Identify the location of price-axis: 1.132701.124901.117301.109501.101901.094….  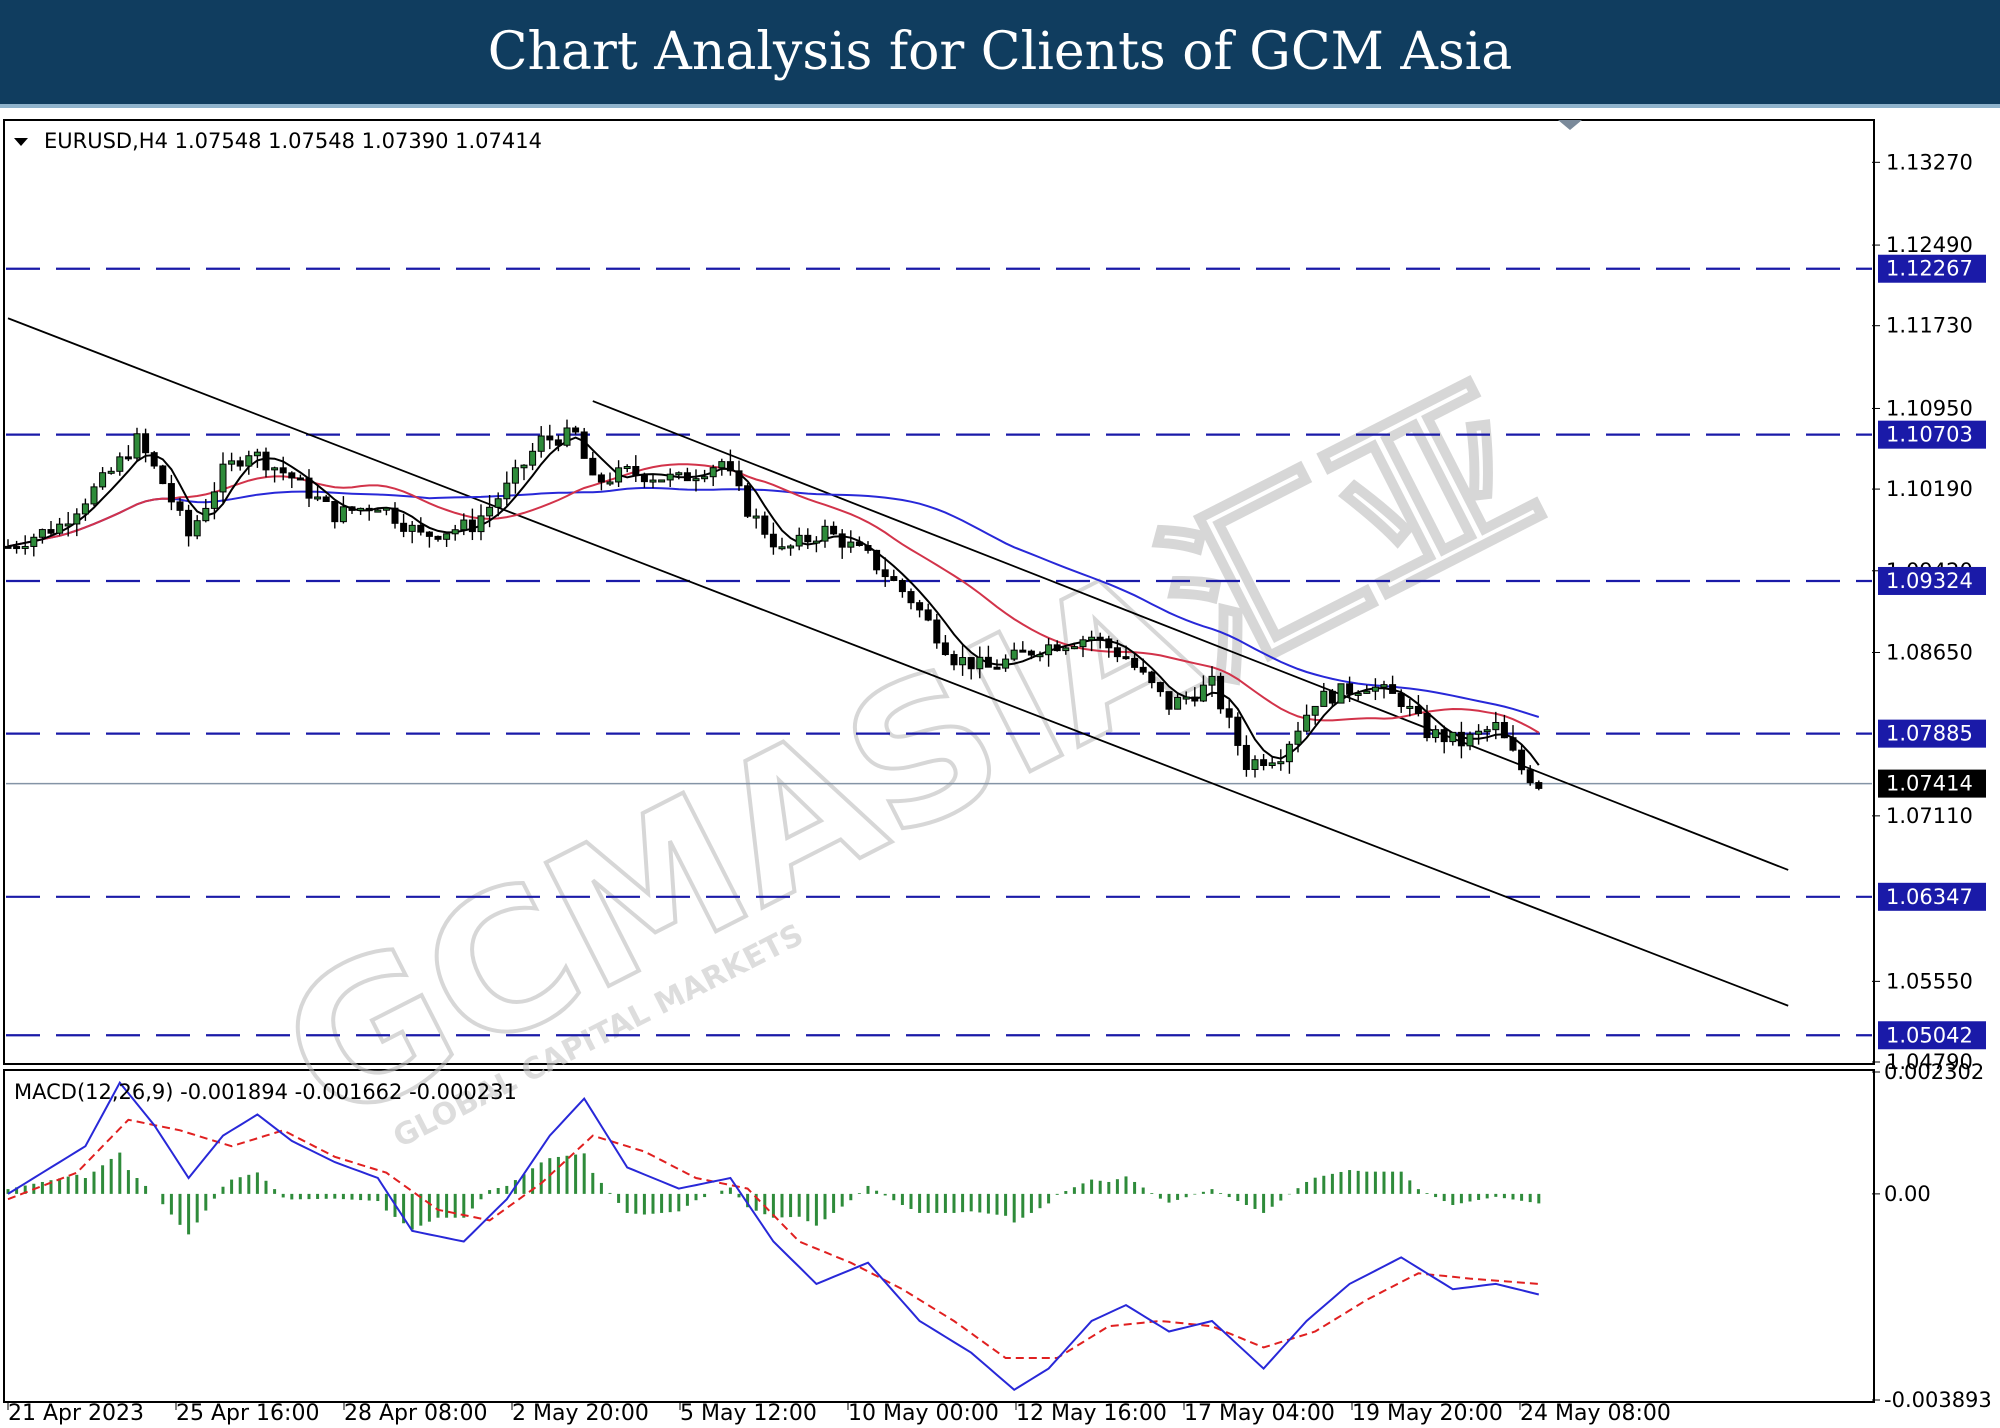
(1929, 612).